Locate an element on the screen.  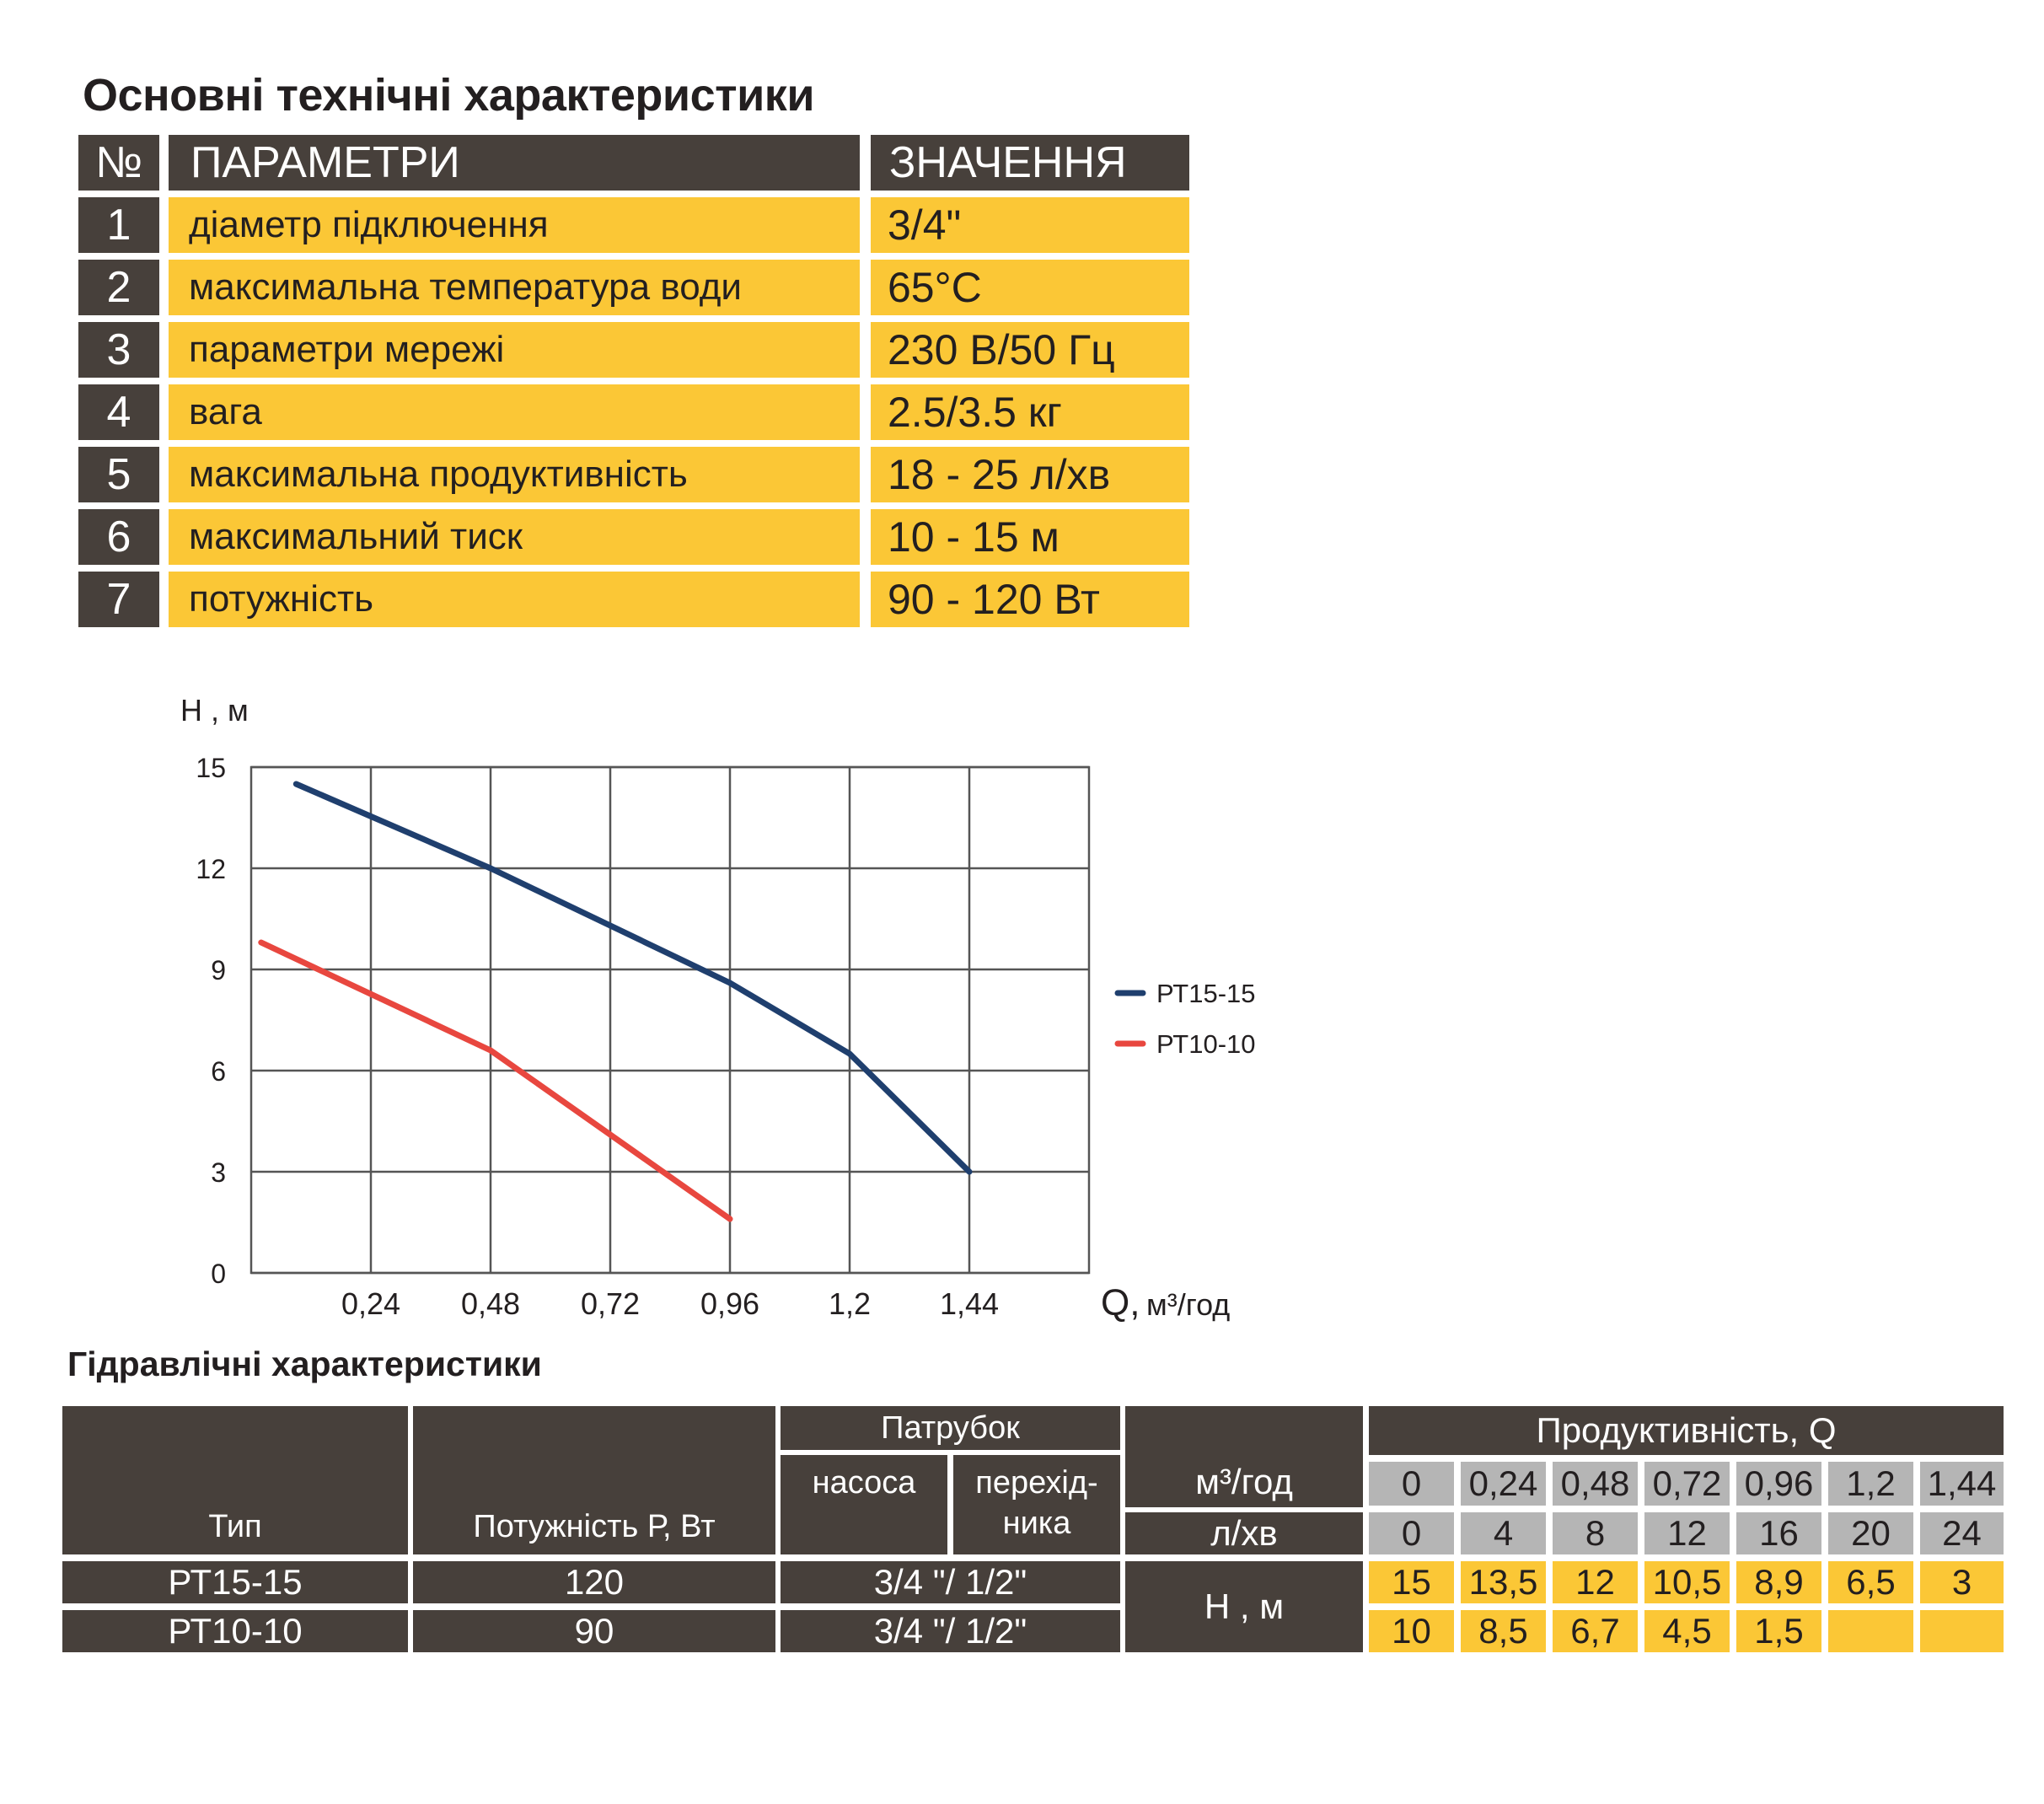
q-m3-cell: 0 is located at coordinates (1412, 1484).